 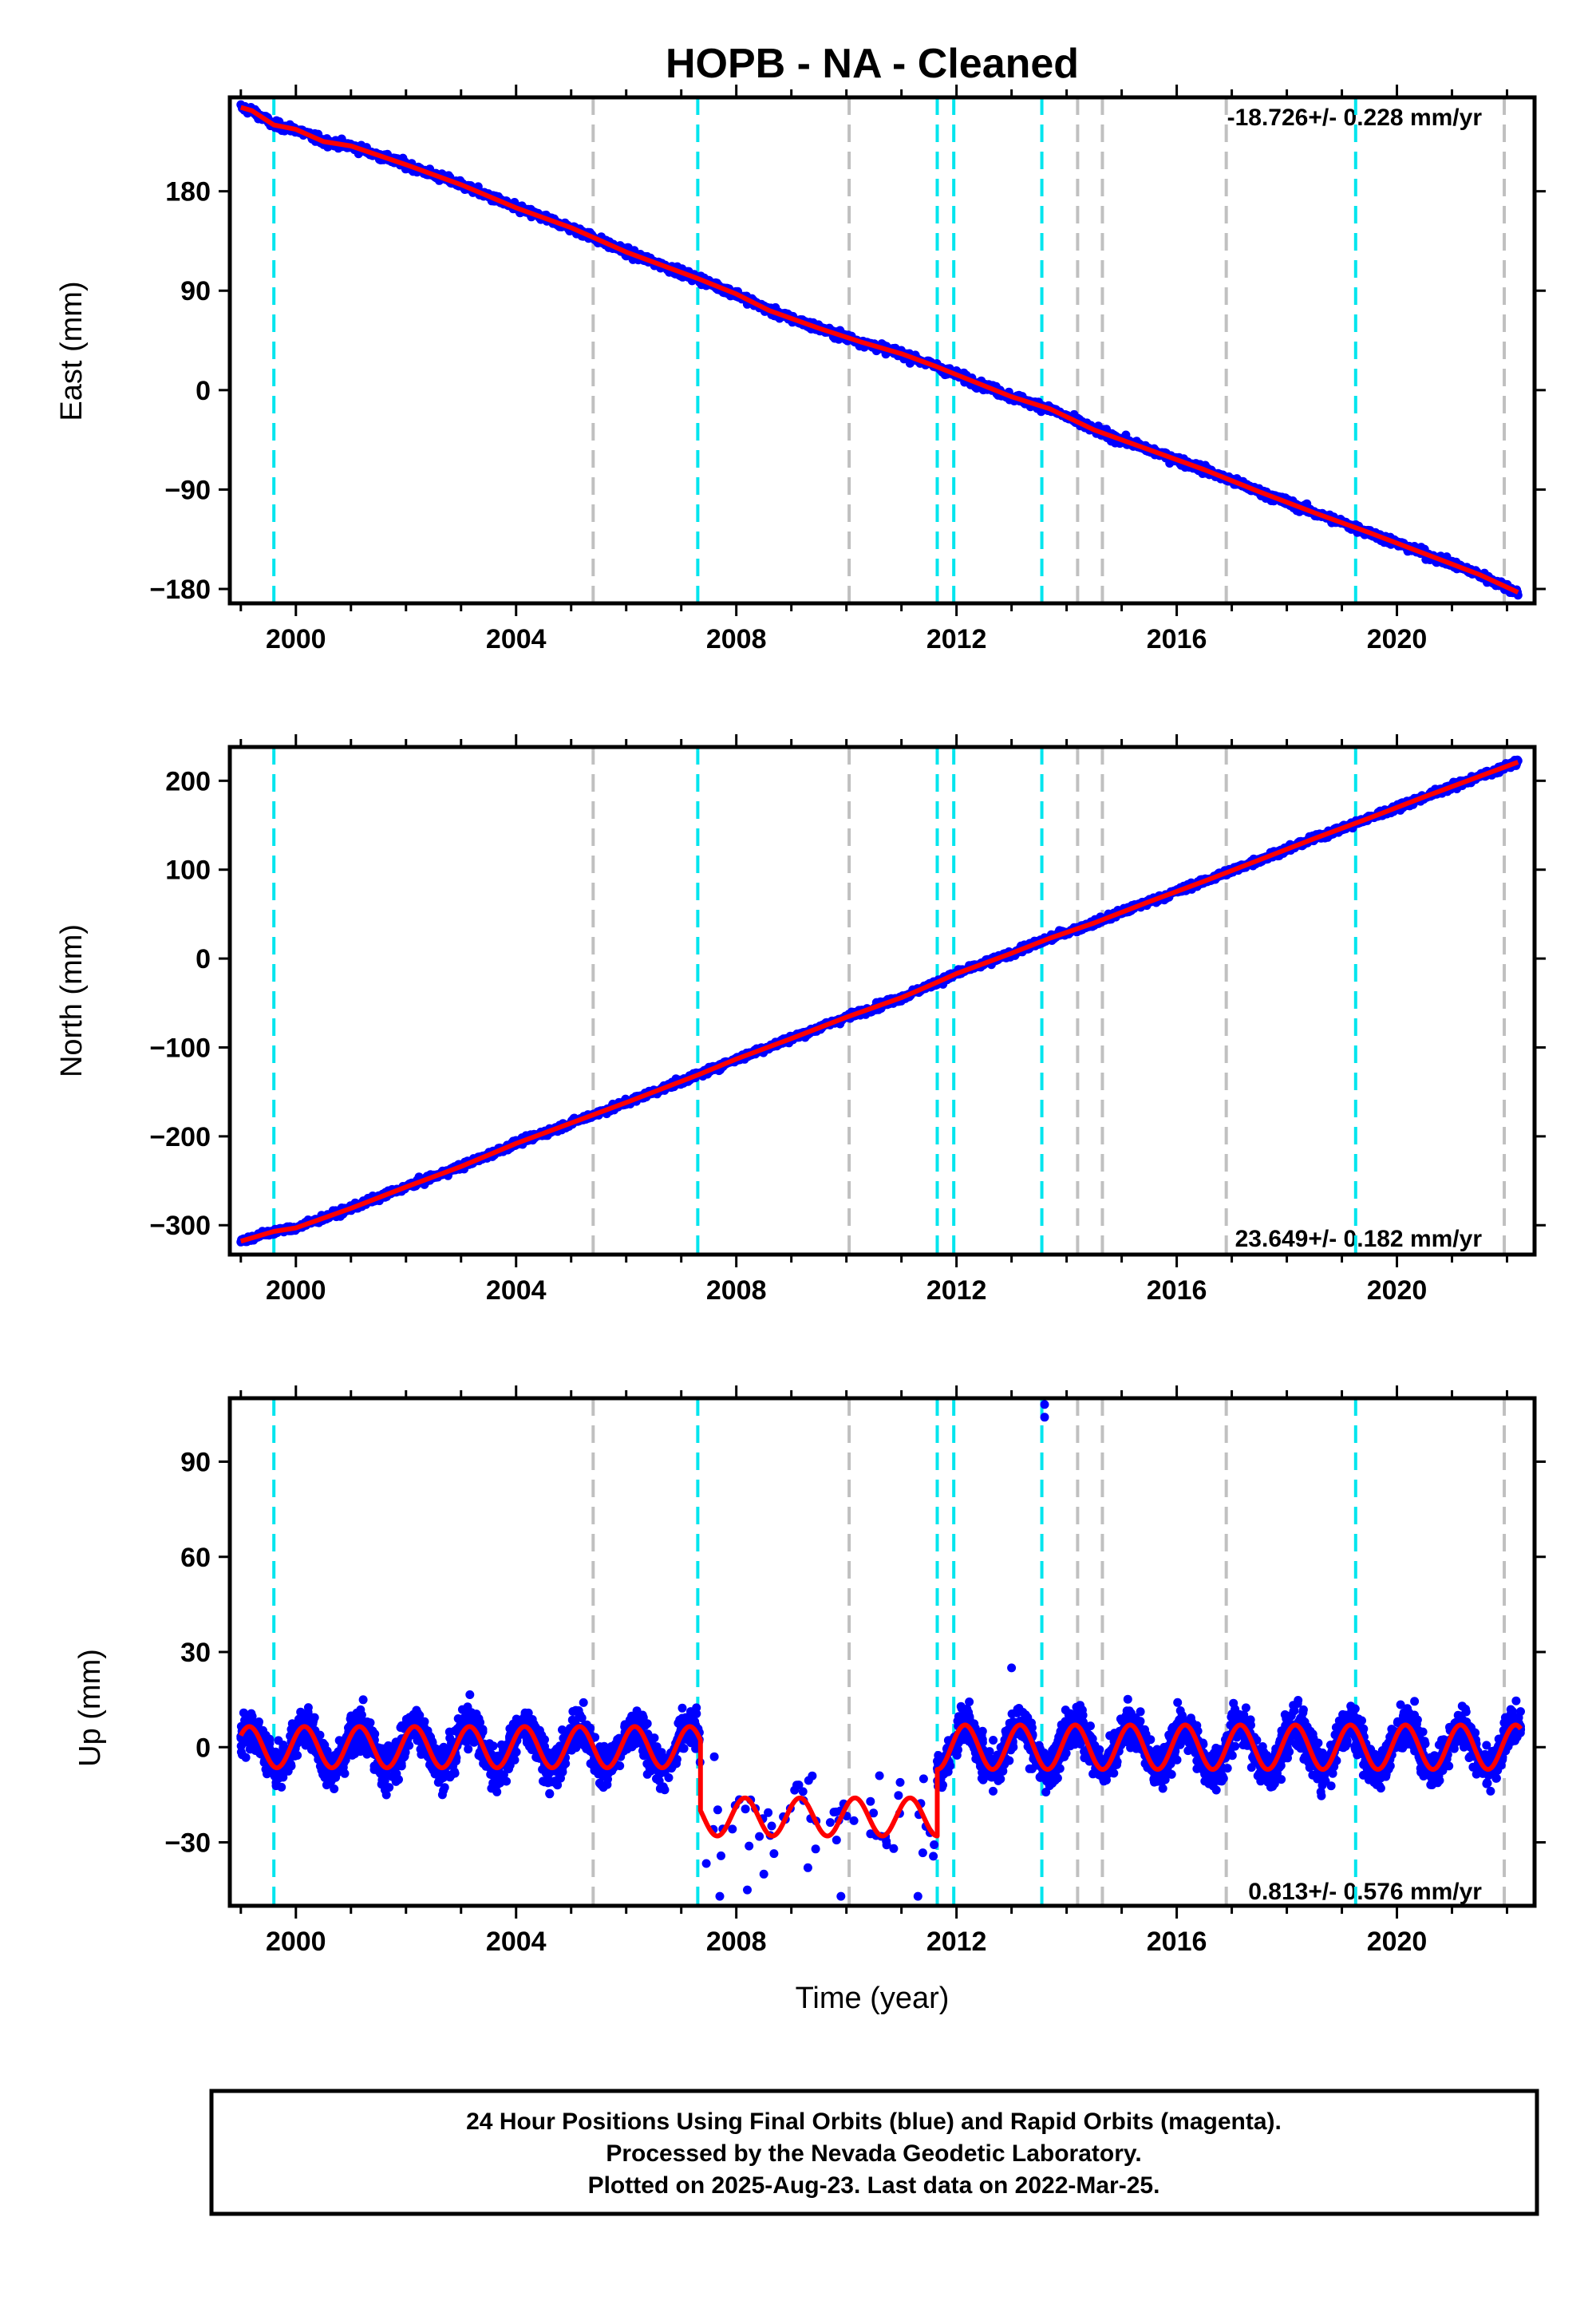 What do you see at coordinates (1365, 1892) in the screenshot?
I see `up-rate-label: 0.813+/- 0.576 mm/yr` at bounding box center [1365, 1892].